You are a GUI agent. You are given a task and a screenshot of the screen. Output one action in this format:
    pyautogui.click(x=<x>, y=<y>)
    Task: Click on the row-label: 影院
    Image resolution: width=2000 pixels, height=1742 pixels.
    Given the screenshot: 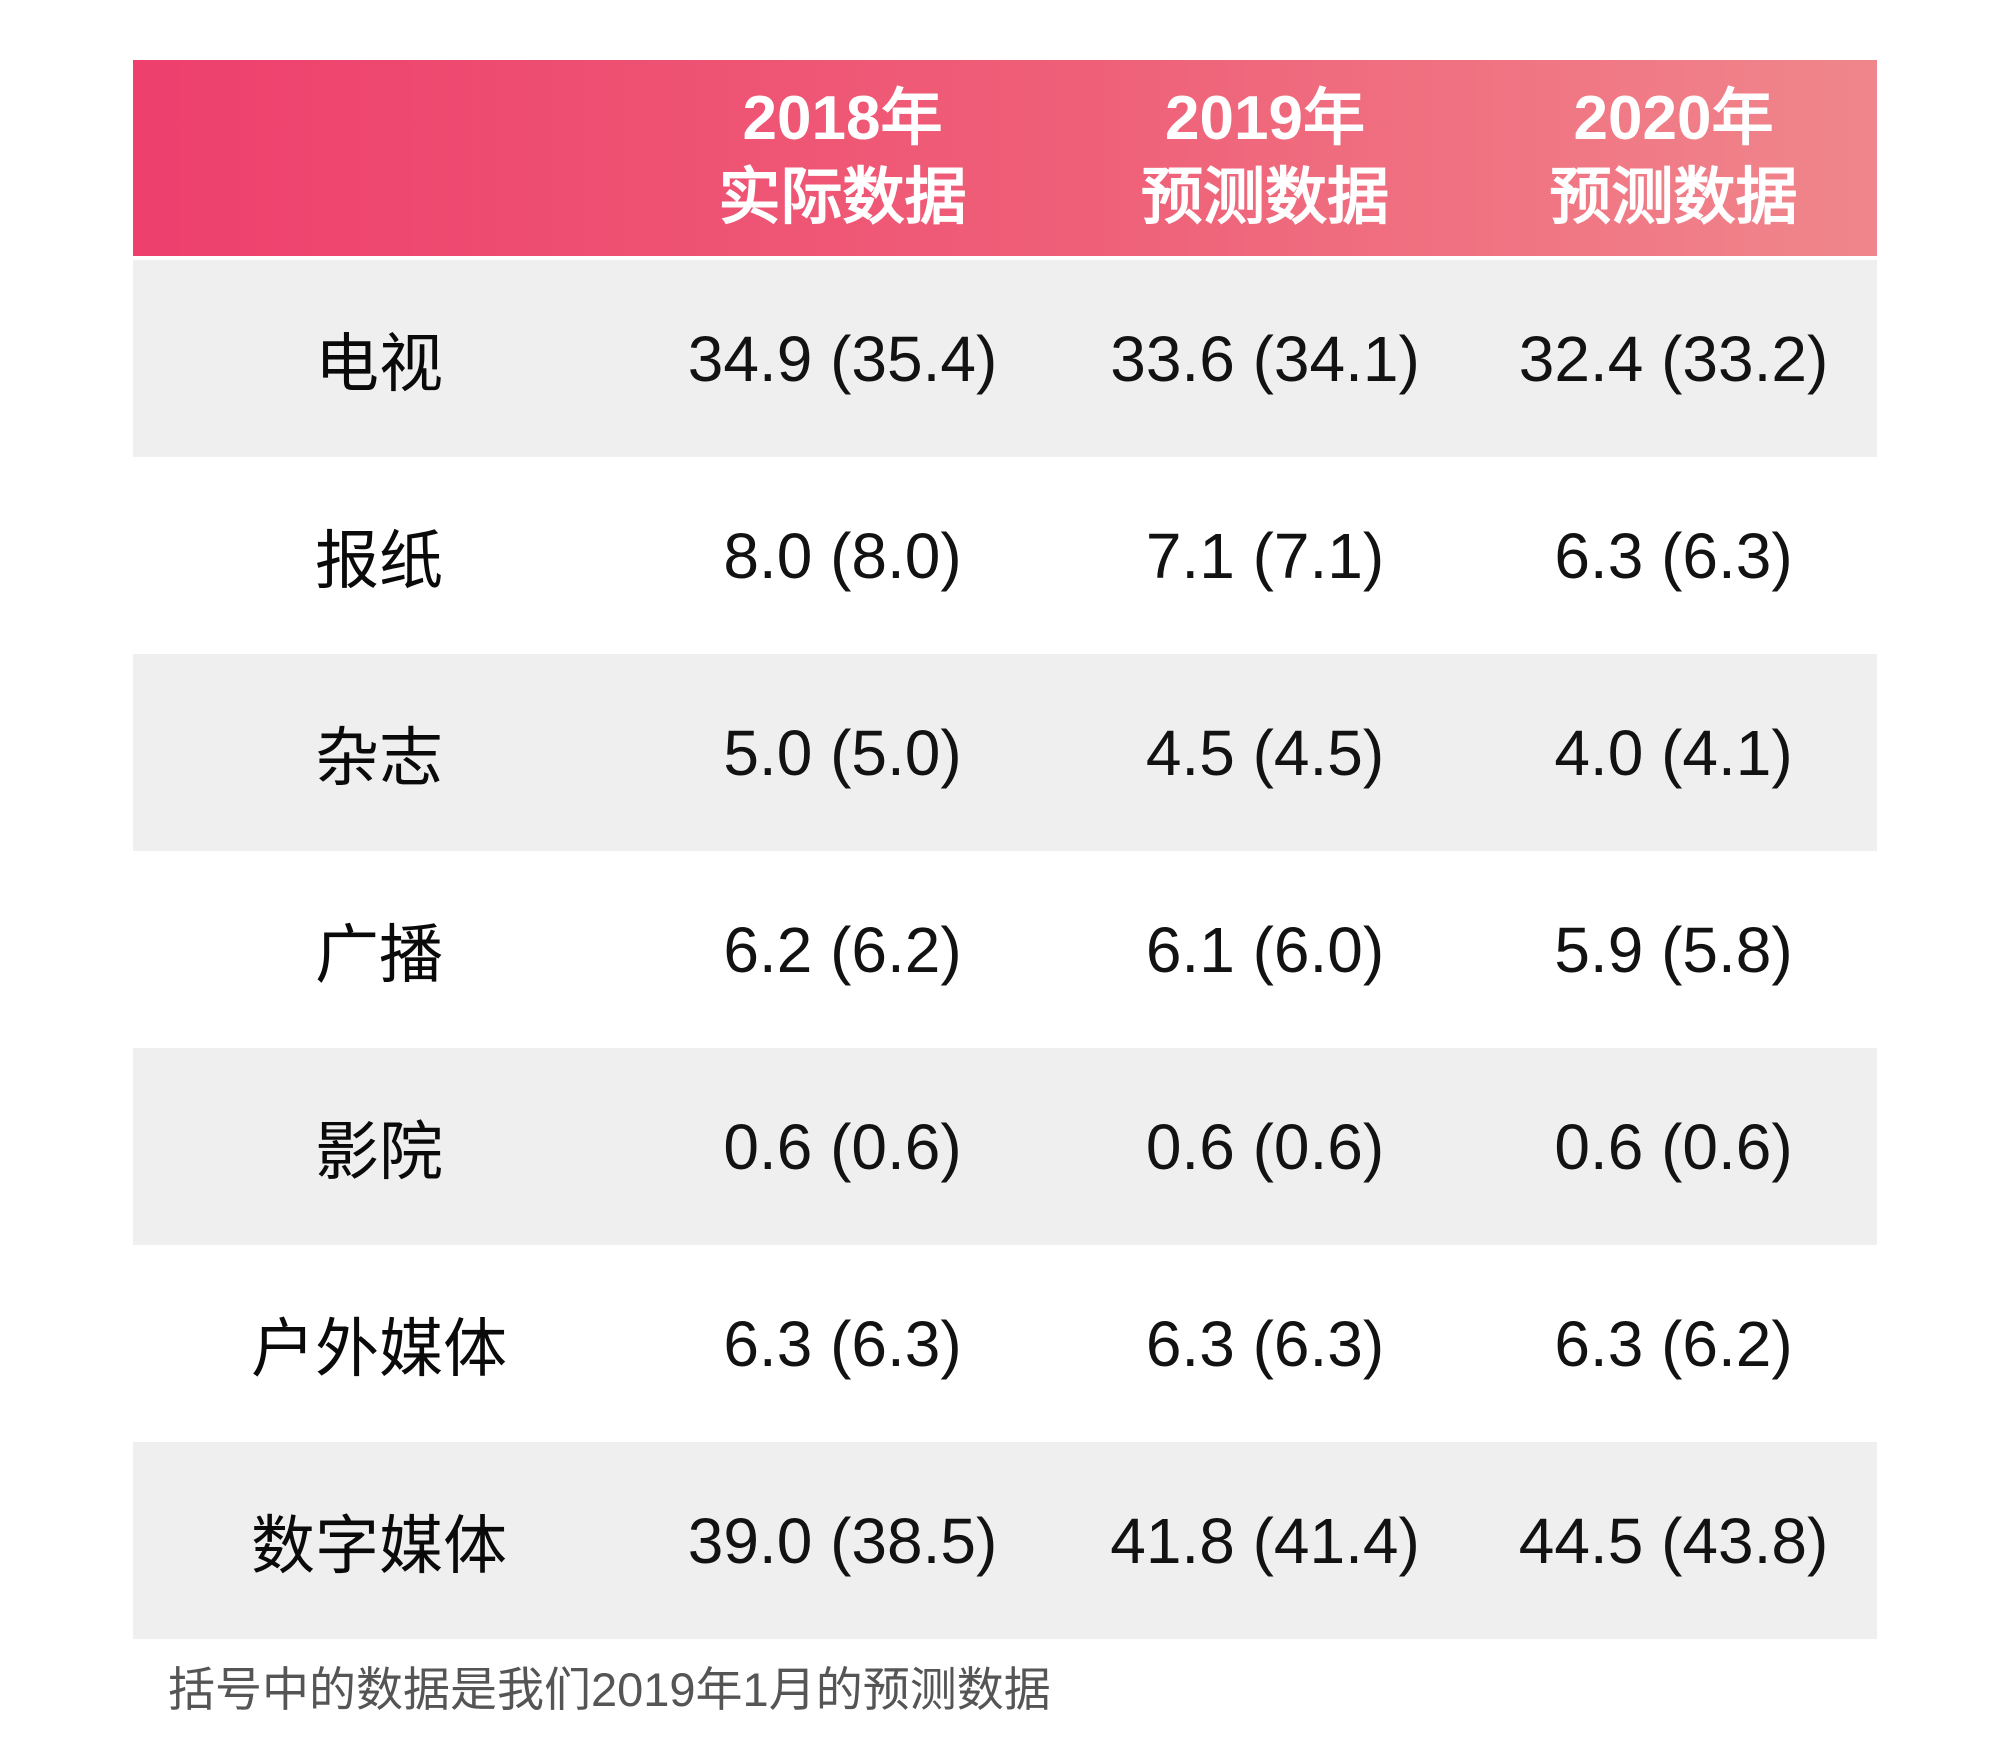 What is the action you would take?
    pyautogui.click(x=379, y=1151)
    